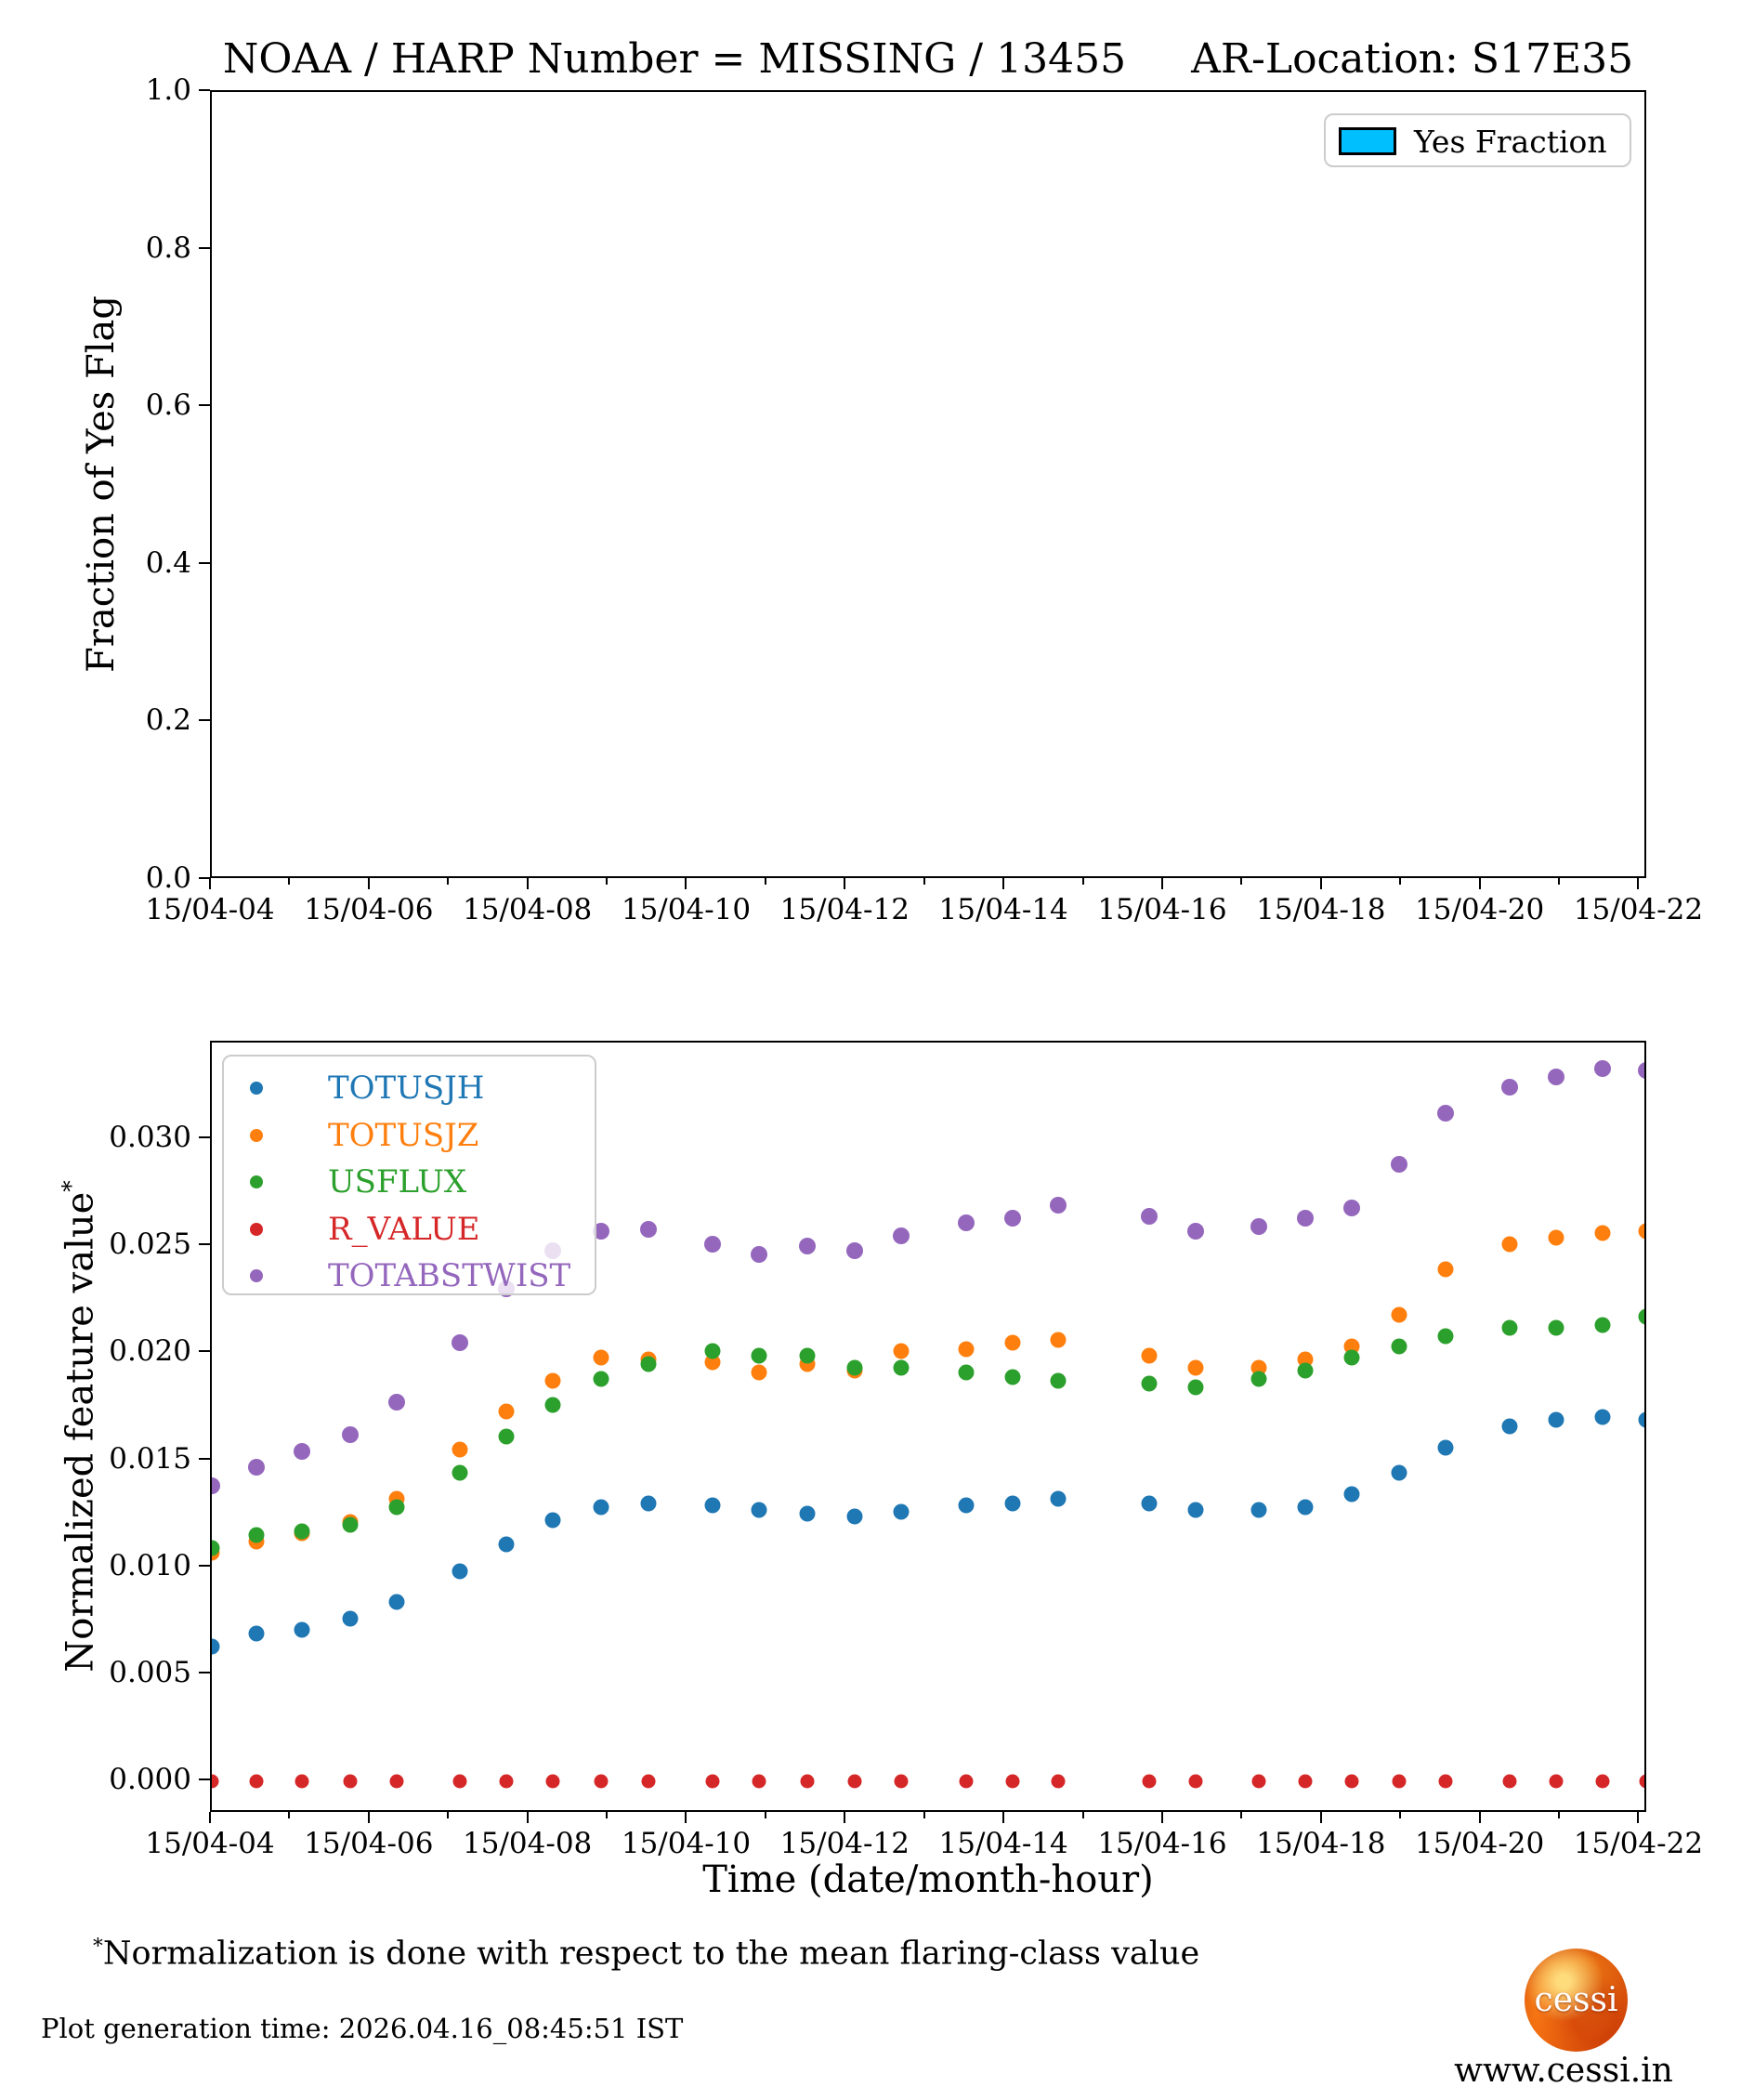  Describe the element at coordinates (150, 1565) in the screenshot. I see `y-tick-label: 0.010` at that location.